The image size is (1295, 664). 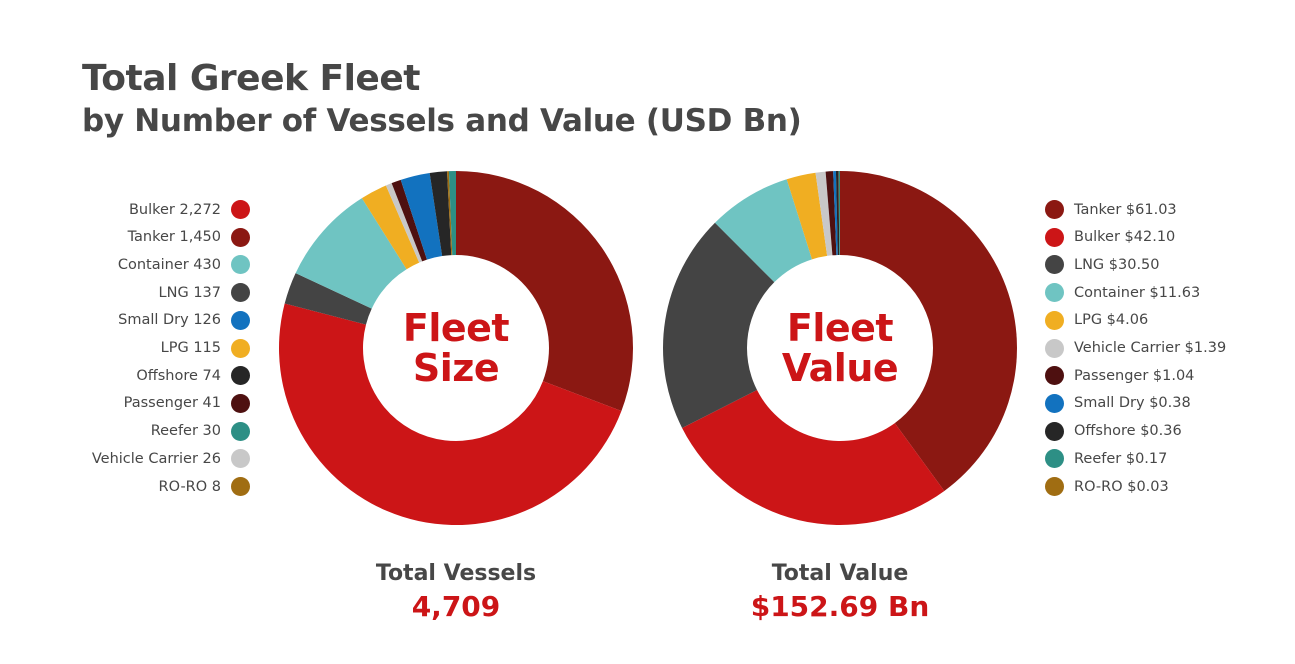 What do you see at coordinates (1128, 431) in the screenshot?
I see `fleet-value-legend-label-offshore: Offshore $0.36` at bounding box center [1128, 431].